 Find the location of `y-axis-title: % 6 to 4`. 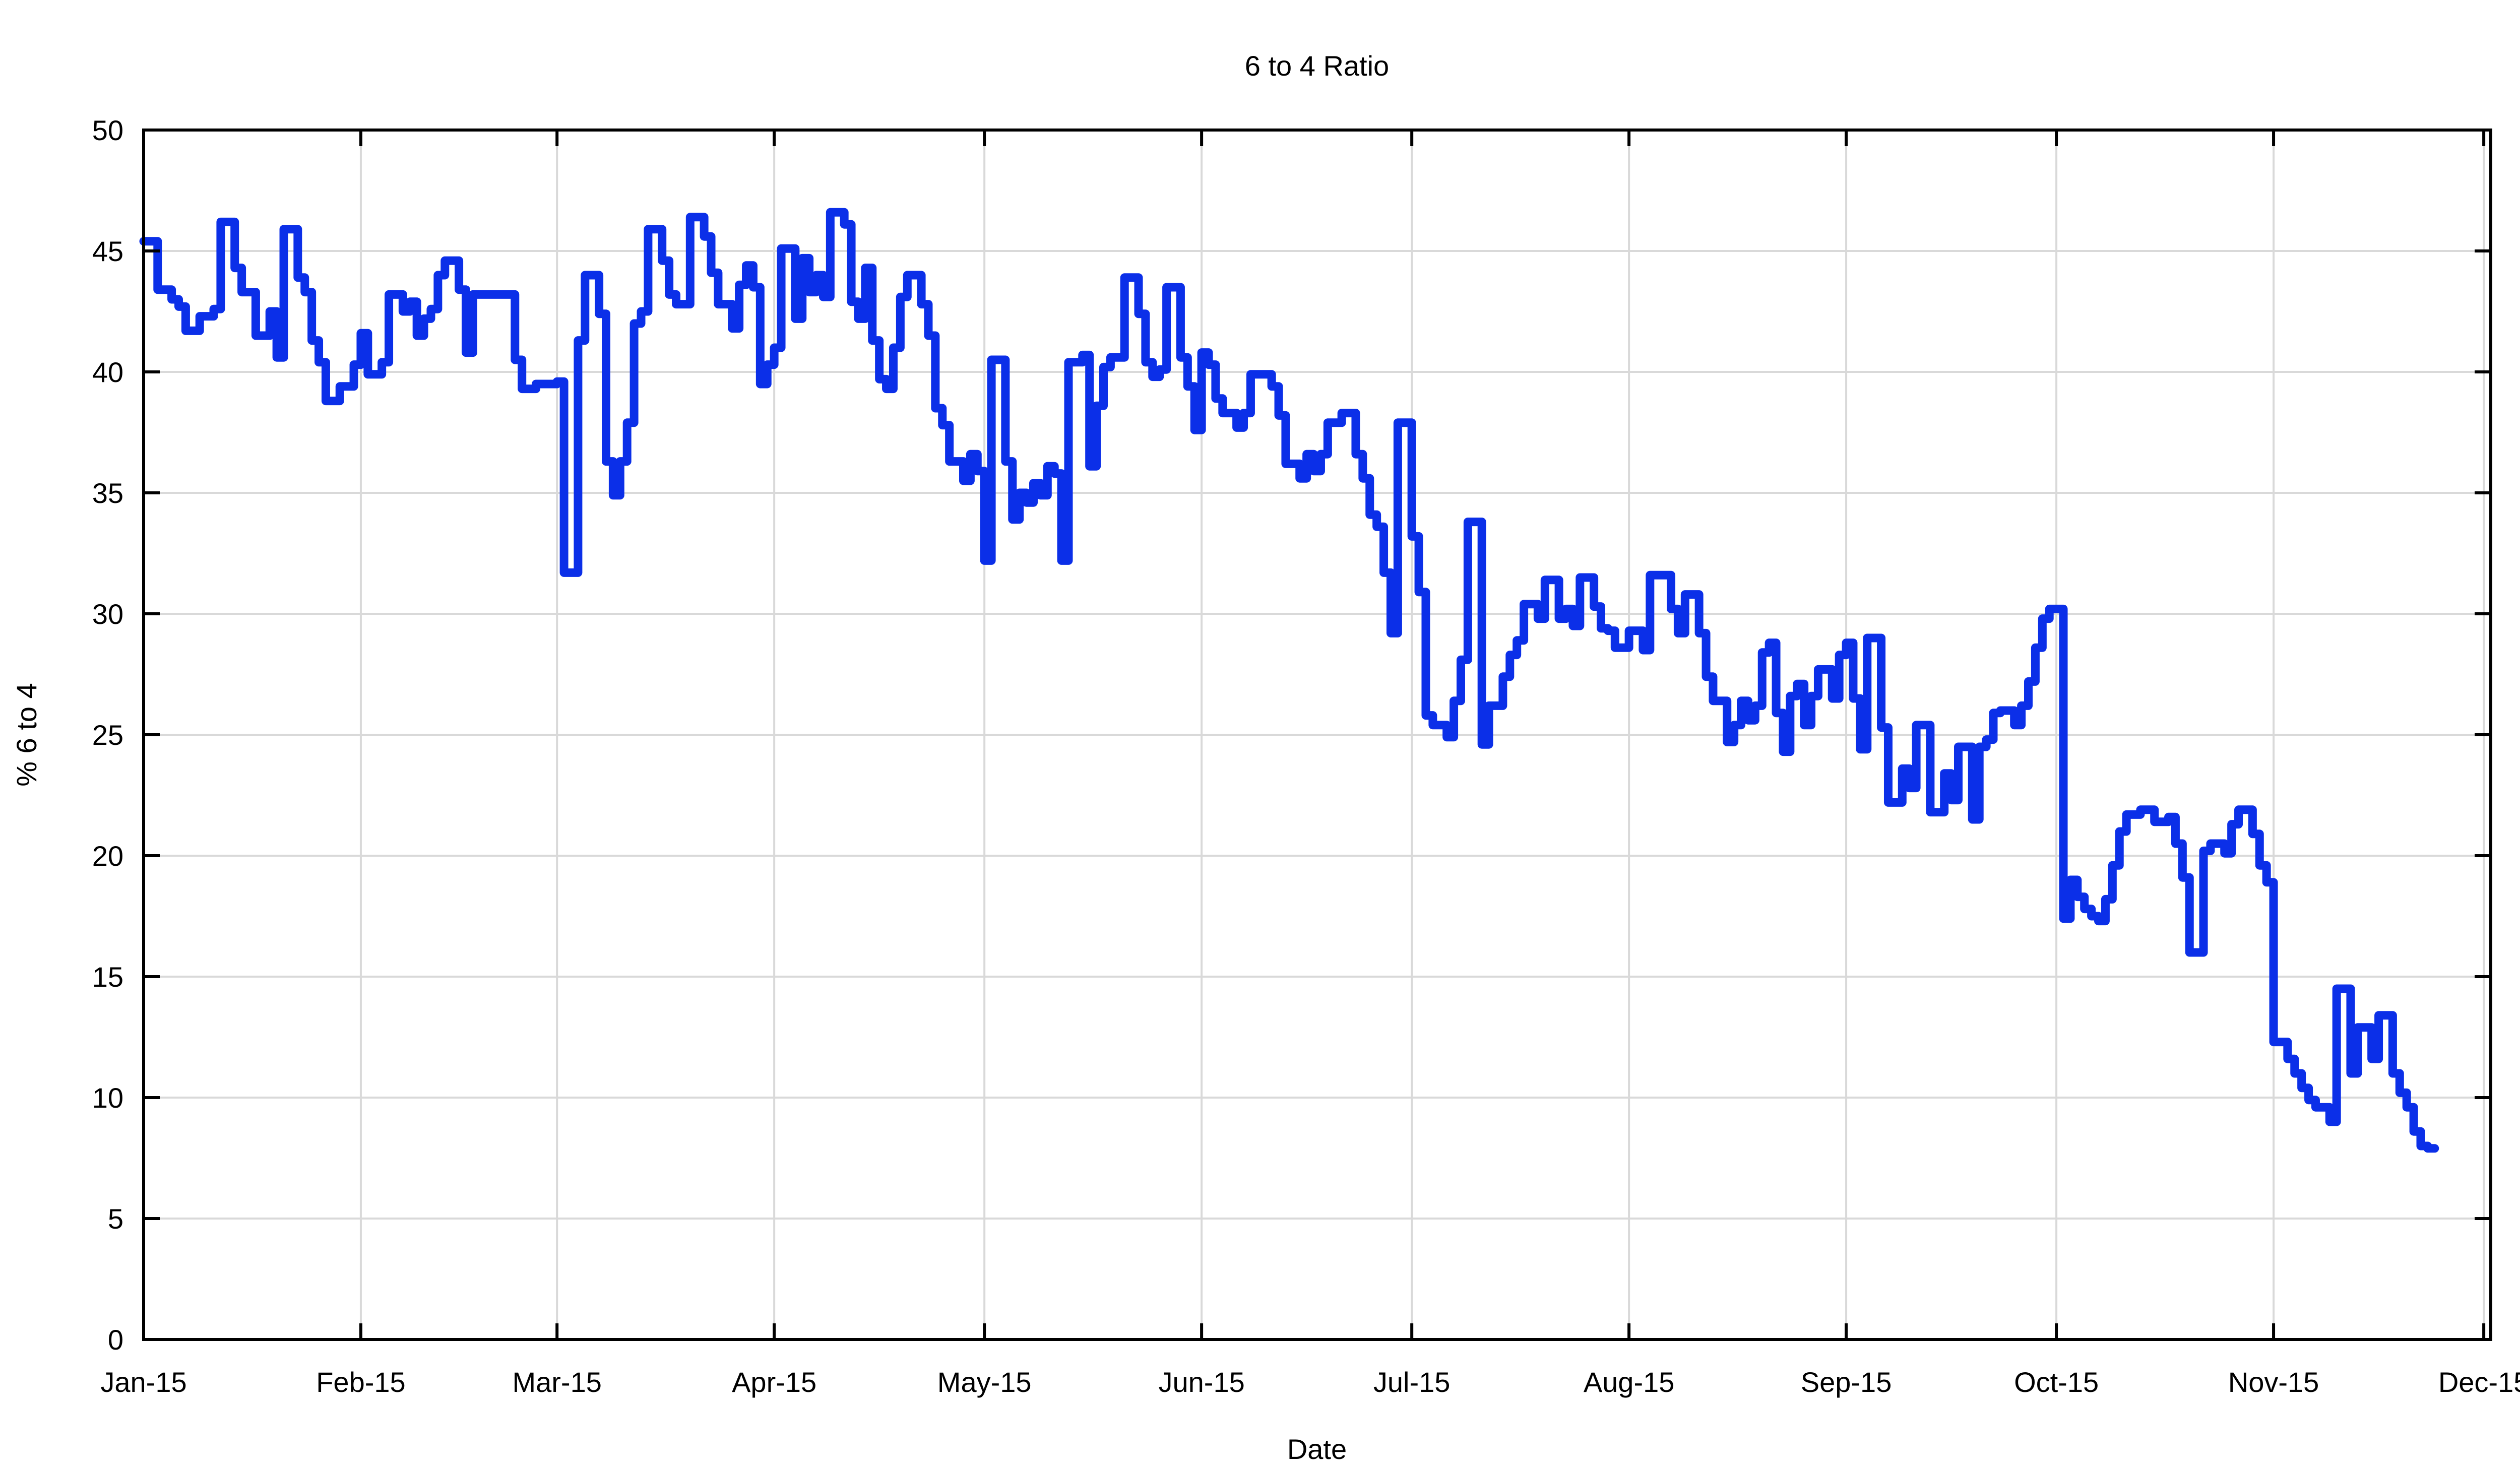

y-axis-title: % 6 to 4 is located at coordinates (27, 734).